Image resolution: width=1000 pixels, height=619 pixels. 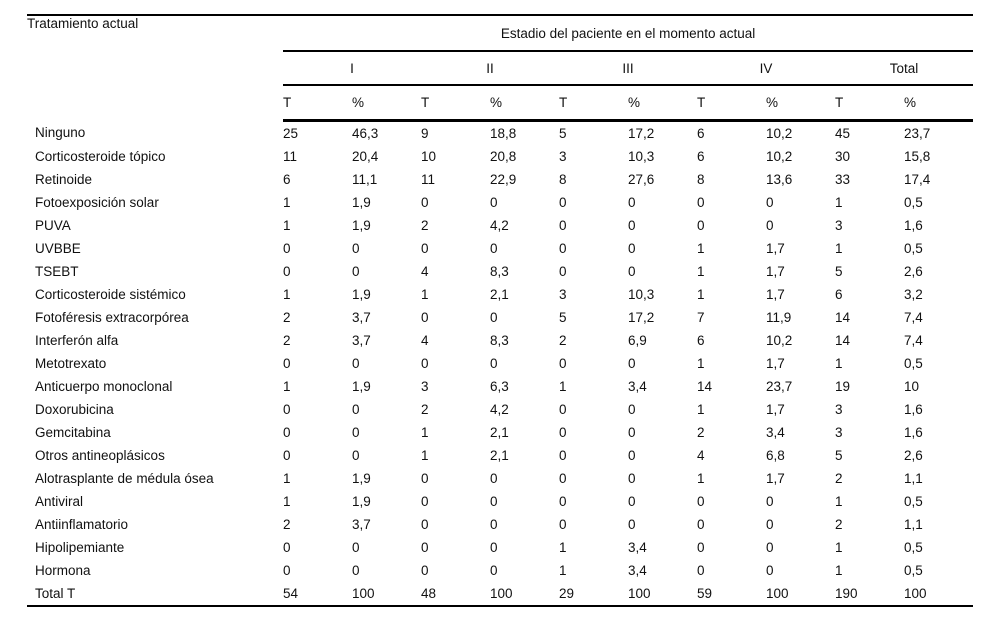 I want to click on table-row: Ninguno 25 46,3 9 18,8 5 17,2 6 10,2 45 23,7, so click(x=500, y=133).